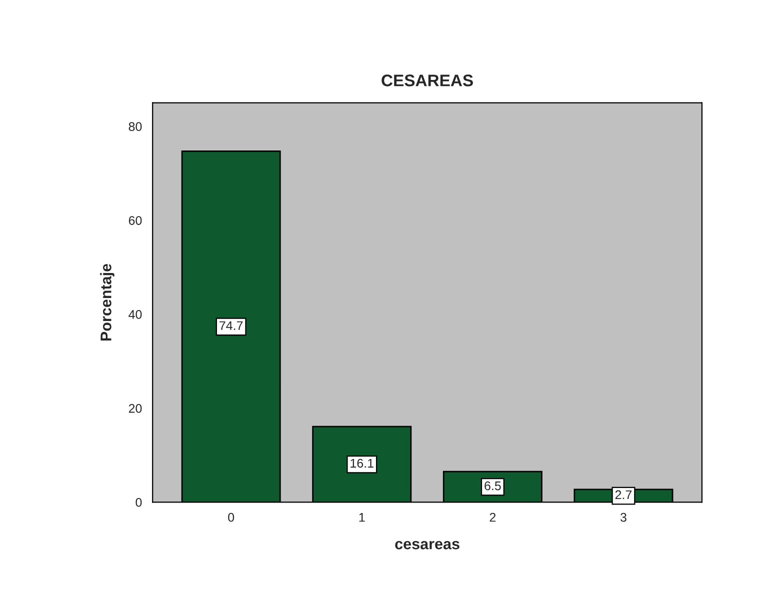  What do you see at coordinates (139, 502) in the screenshot?
I see `y-tick-label: 0` at bounding box center [139, 502].